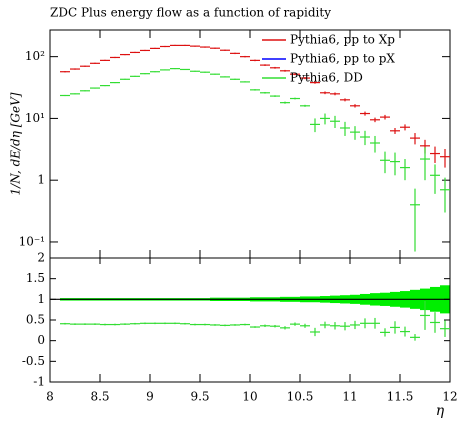 The image size is (461, 422). I want to click on ratio-y-tick-label: 0, so click(41, 340).